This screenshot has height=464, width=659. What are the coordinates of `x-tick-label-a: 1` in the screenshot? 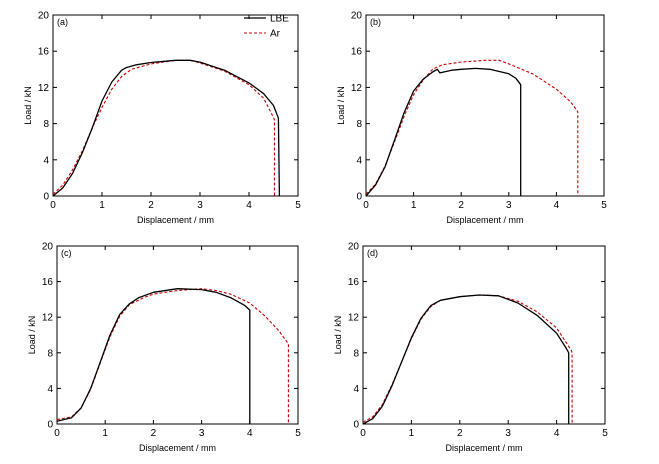 It's located at (102, 205).